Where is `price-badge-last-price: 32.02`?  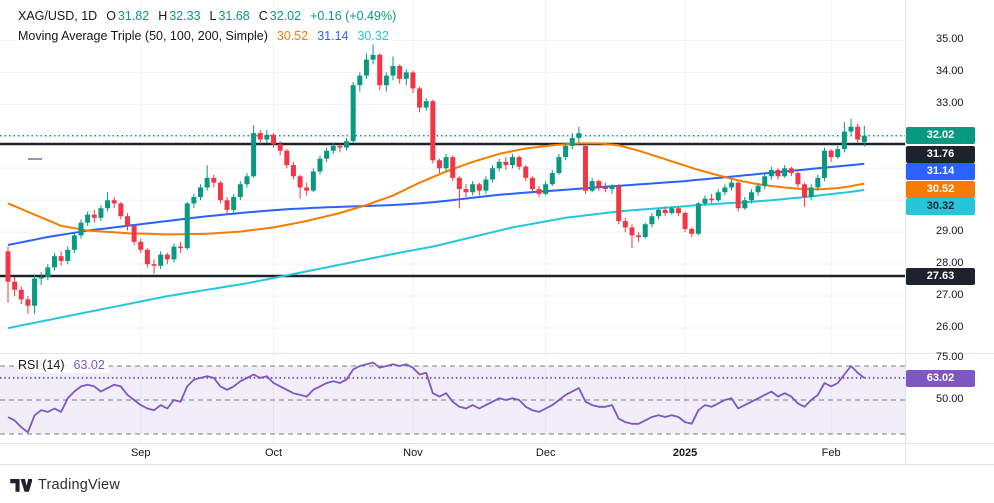
price-badge-last-price: 32.02 is located at coordinates (940, 135).